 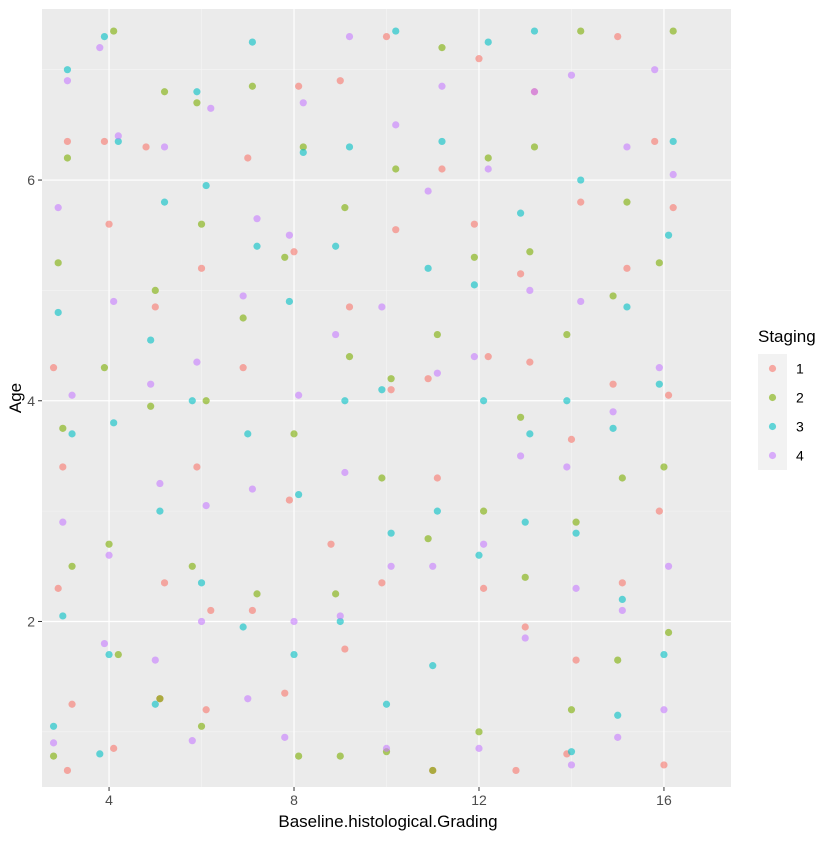 I want to click on x-axis-title: Baseline.histological.Grading, so click(x=387, y=821).